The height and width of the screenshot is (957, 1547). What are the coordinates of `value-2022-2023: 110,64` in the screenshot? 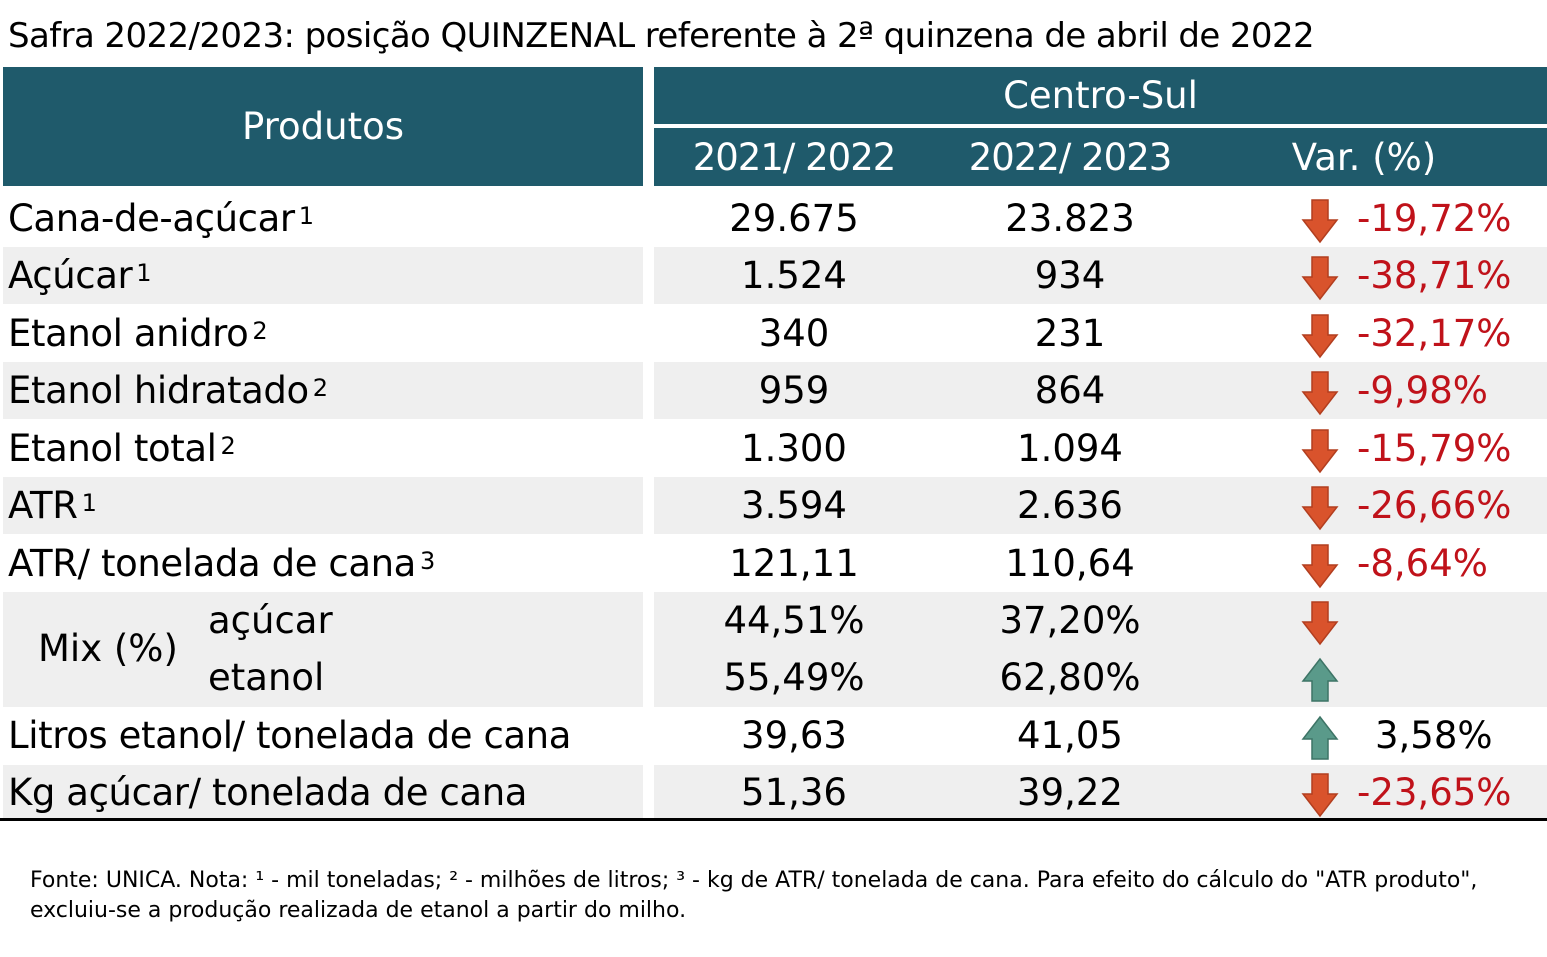 It's located at (1070, 563).